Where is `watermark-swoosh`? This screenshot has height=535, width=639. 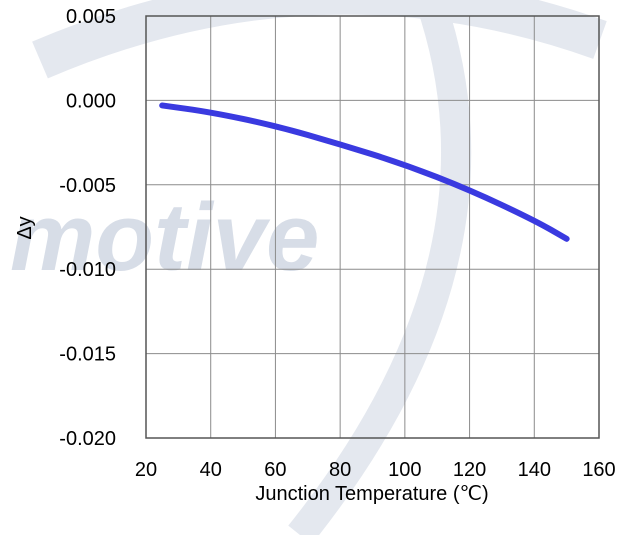 watermark-swoosh is located at coordinates (320, 30).